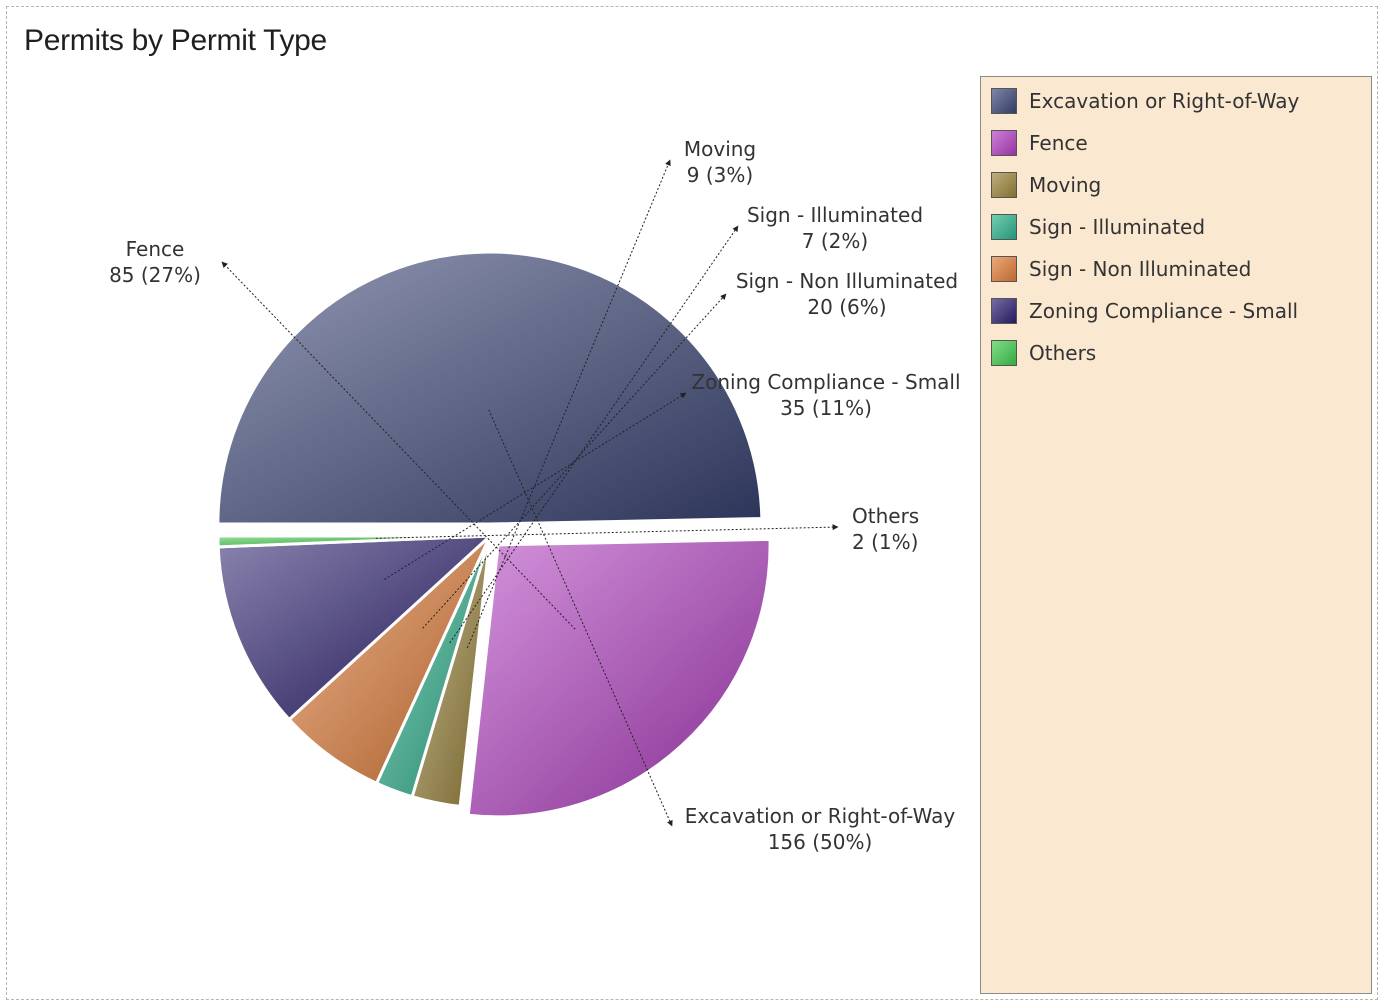 The image size is (1383, 1005). I want to click on leader-line-sign-non-illuminated, so click(574, 461).